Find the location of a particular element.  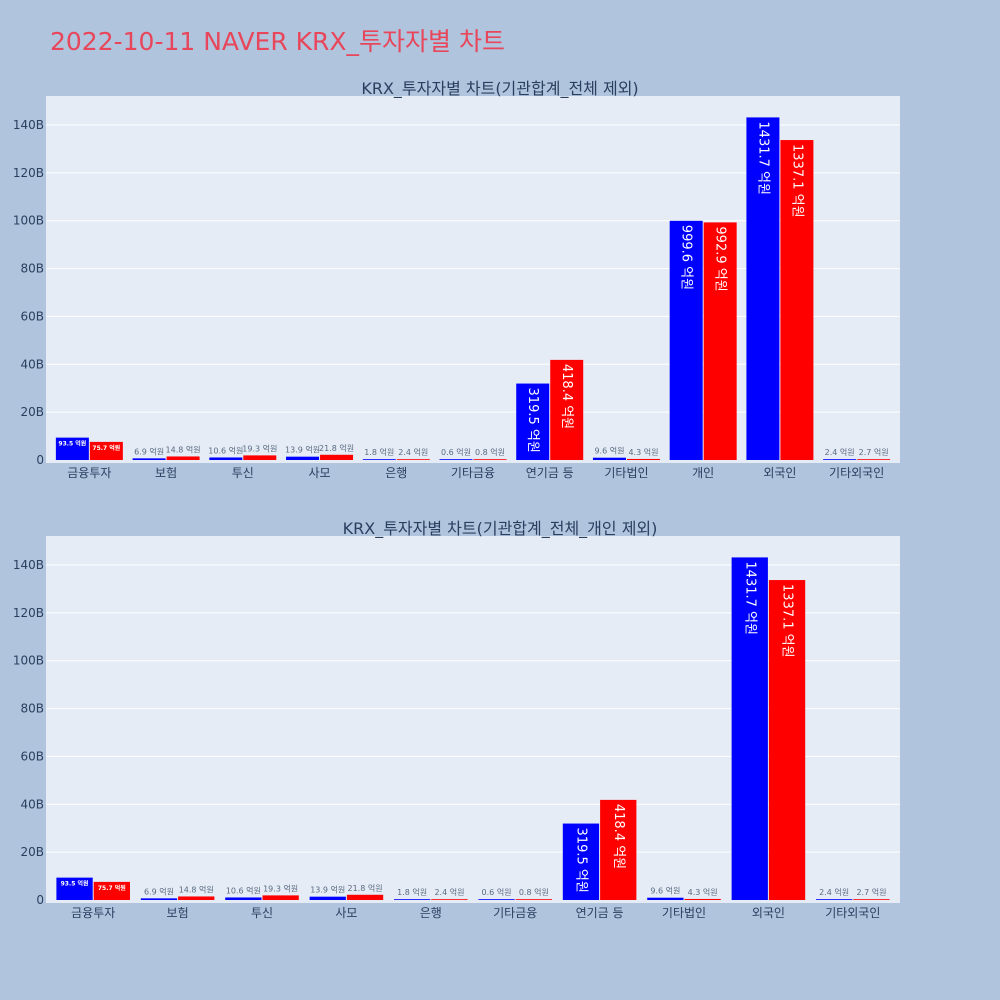

x-tick-label: 사모 is located at coordinates (319, 473).